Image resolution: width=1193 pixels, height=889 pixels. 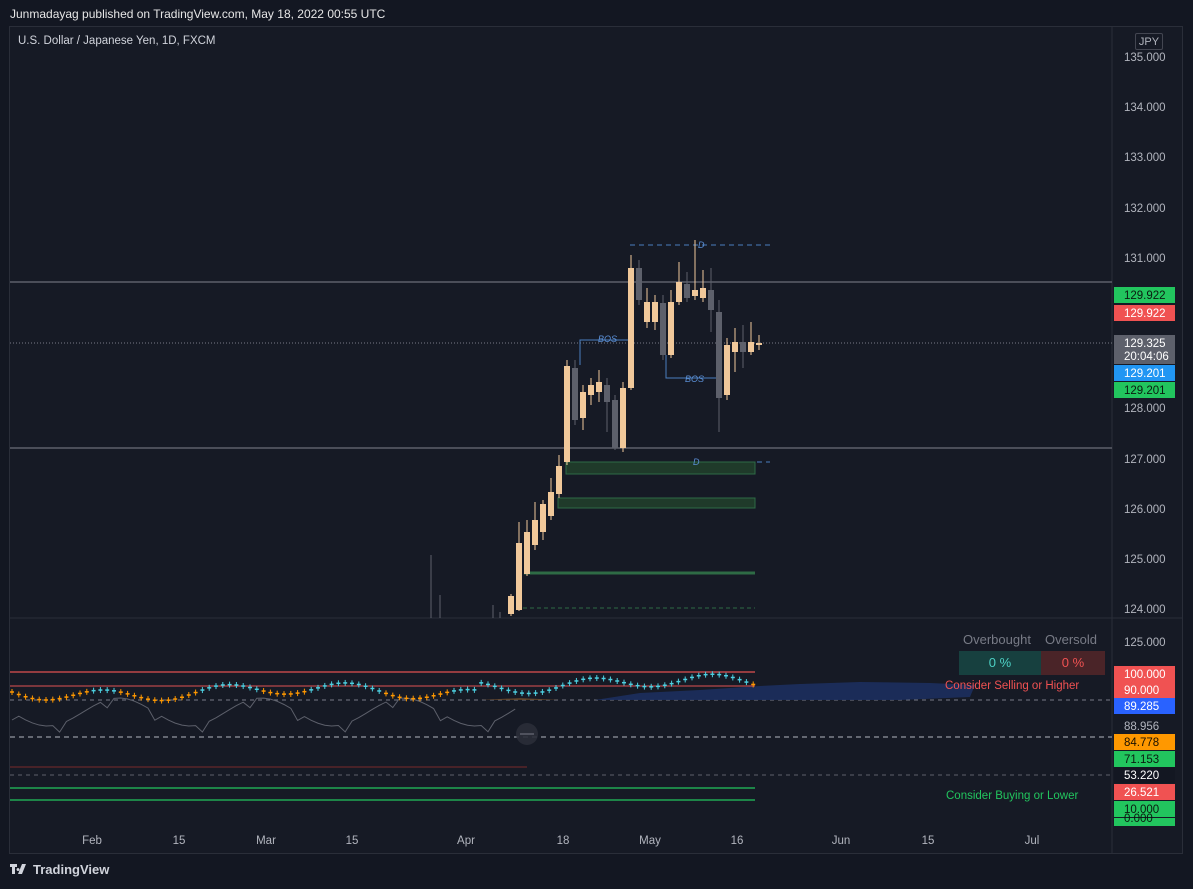 I want to click on ind-label-90-text: 90.000, so click(x=1141, y=691).